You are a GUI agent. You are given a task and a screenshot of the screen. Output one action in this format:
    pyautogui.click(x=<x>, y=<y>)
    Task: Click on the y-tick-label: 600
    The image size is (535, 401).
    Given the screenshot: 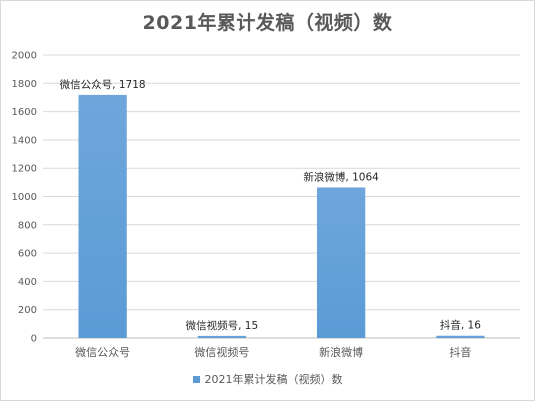 What is the action you would take?
    pyautogui.click(x=27, y=254)
    